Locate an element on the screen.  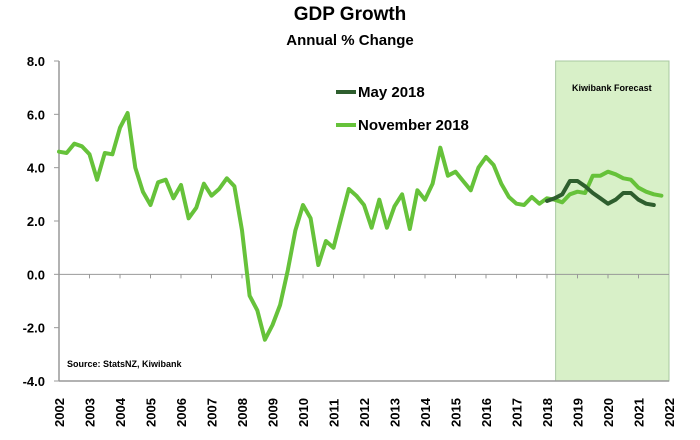
x-tick-label: 2019 is located at coordinates (578, 412).